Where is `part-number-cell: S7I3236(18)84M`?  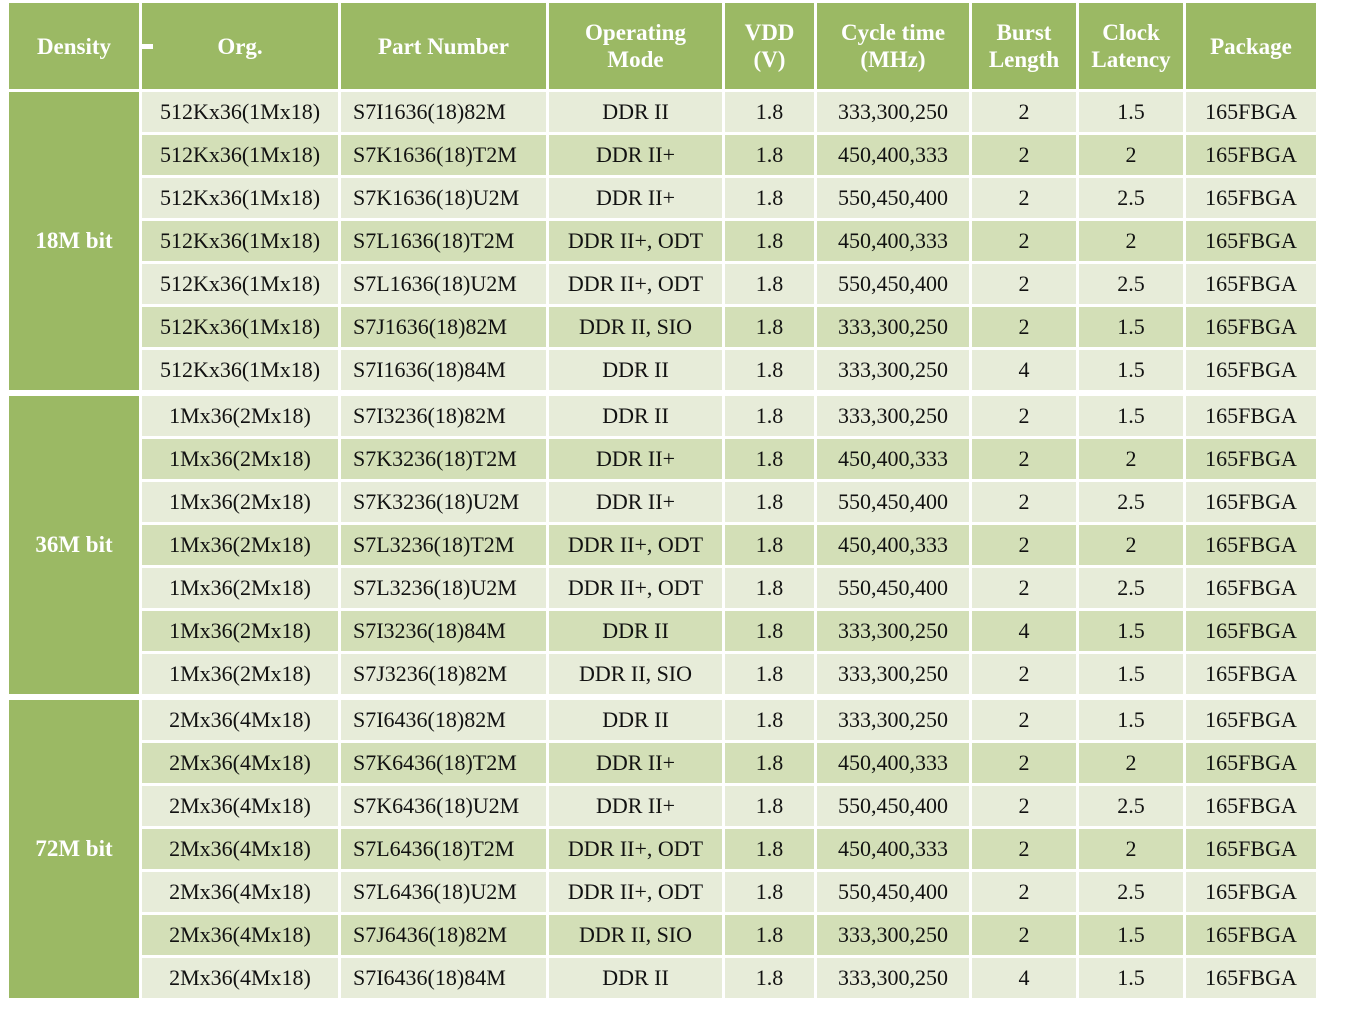 part-number-cell: S7I3236(18)84M is located at coordinates (443, 631).